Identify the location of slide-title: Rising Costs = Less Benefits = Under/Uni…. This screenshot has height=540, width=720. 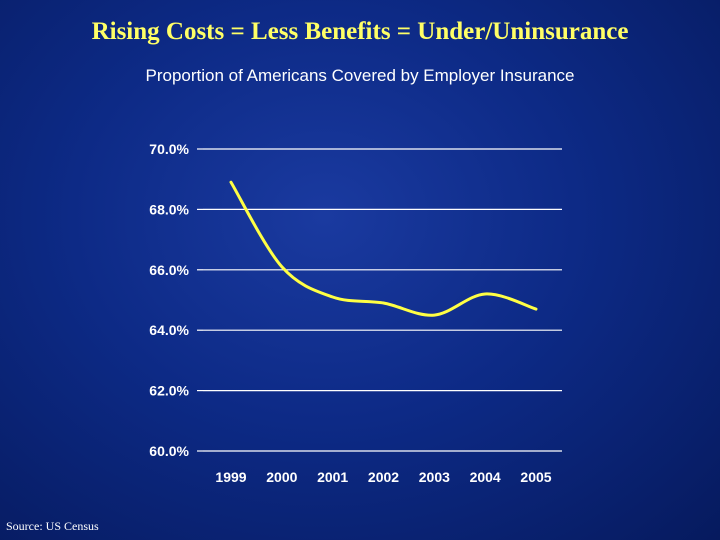
(360, 31).